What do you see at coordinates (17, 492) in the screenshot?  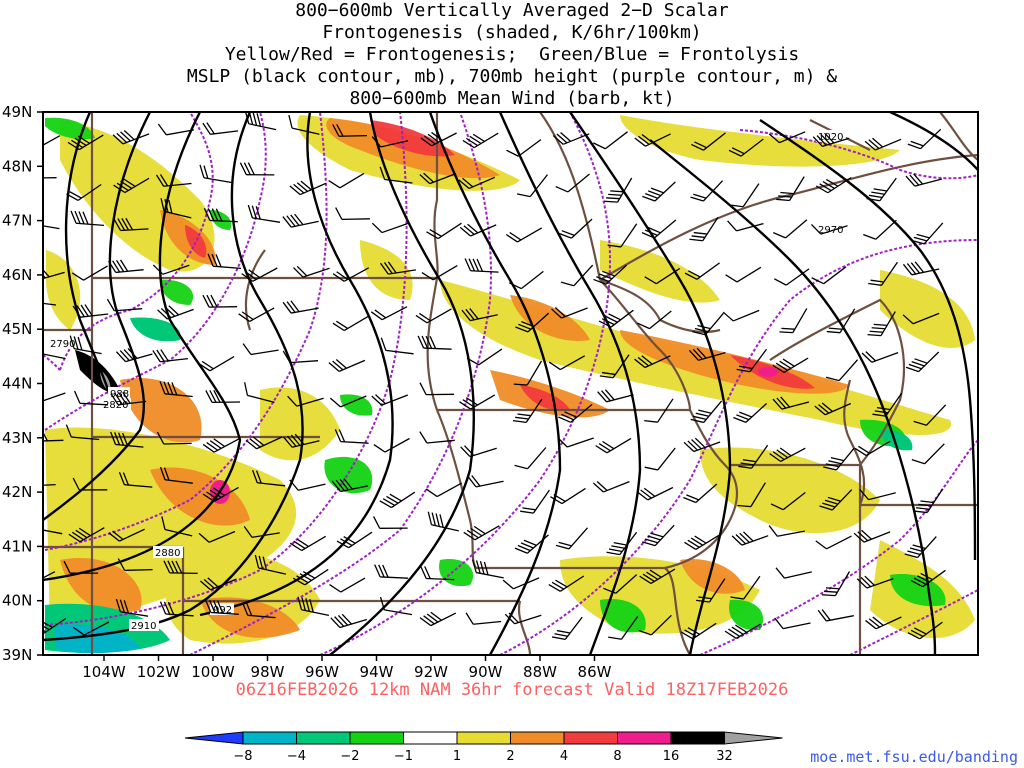 I see `lat-tick-label: 42N` at bounding box center [17, 492].